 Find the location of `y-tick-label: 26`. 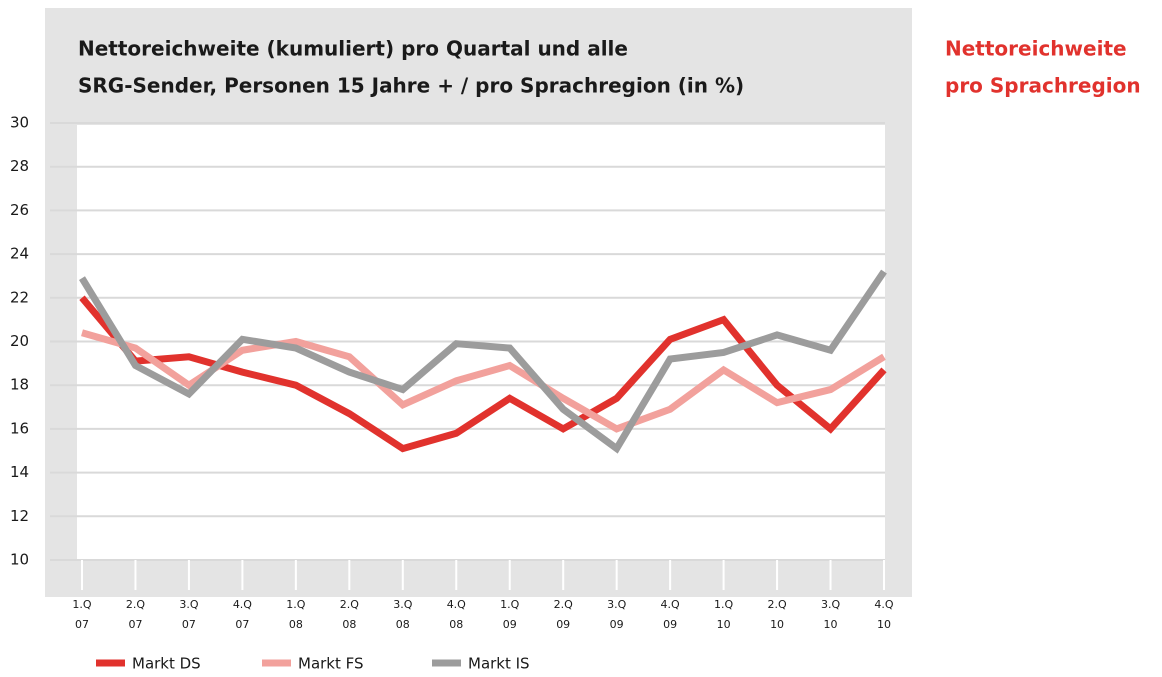

y-tick-label: 26 is located at coordinates (19, 210).